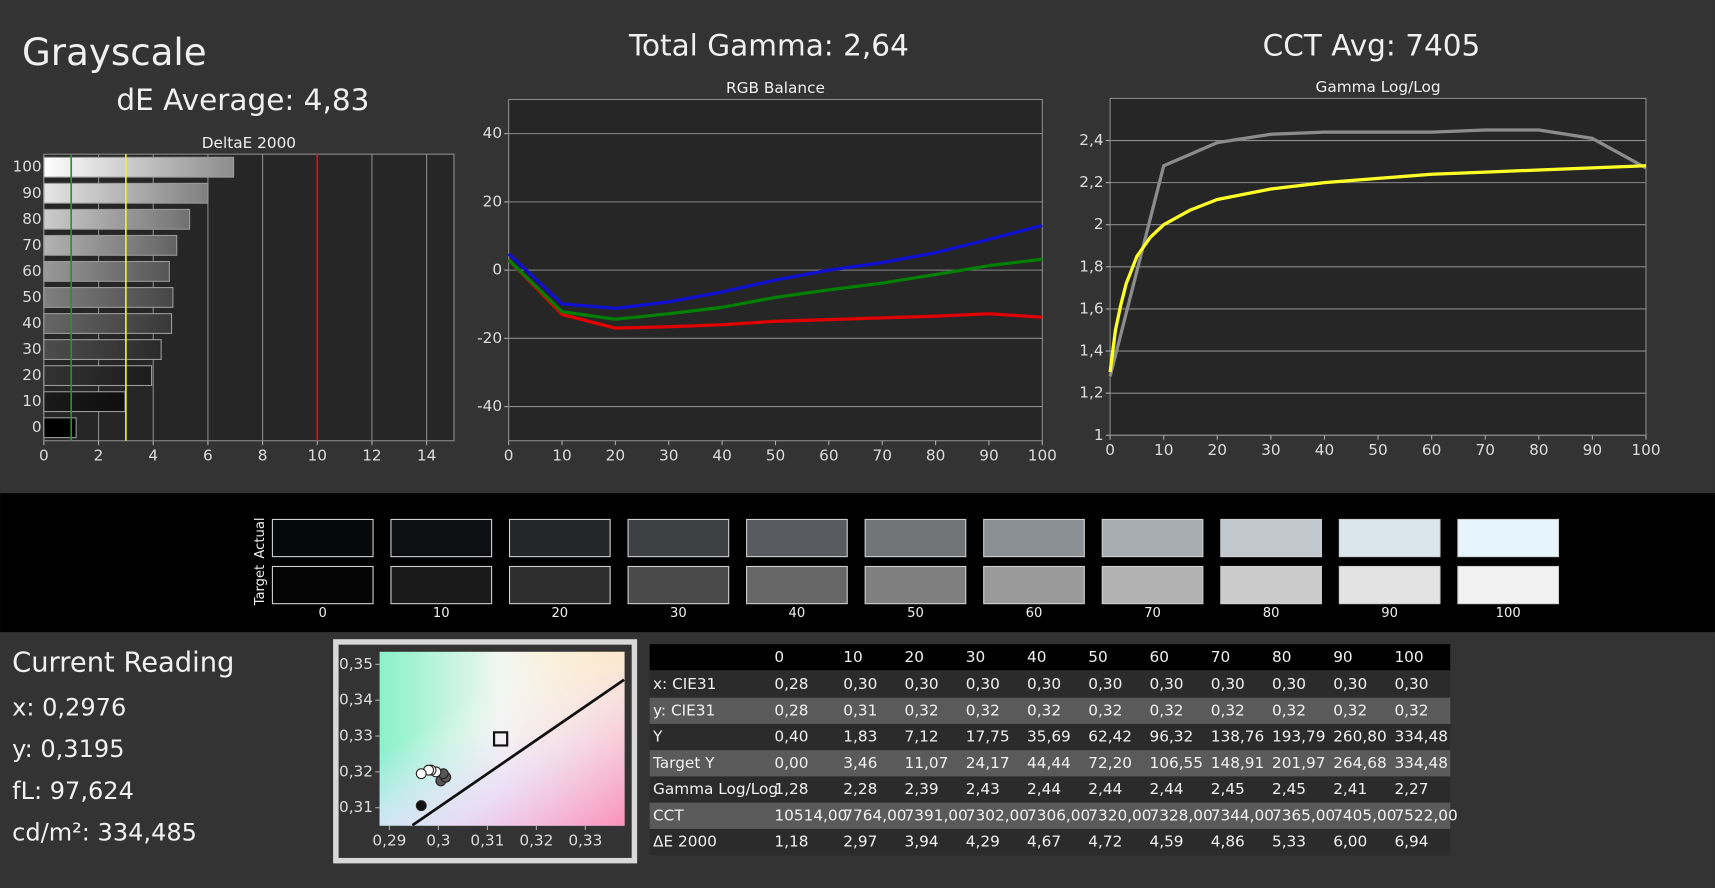 Image resolution: width=1715 pixels, height=888 pixels. I want to click on table-cell: 2,45, so click(1228, 789).